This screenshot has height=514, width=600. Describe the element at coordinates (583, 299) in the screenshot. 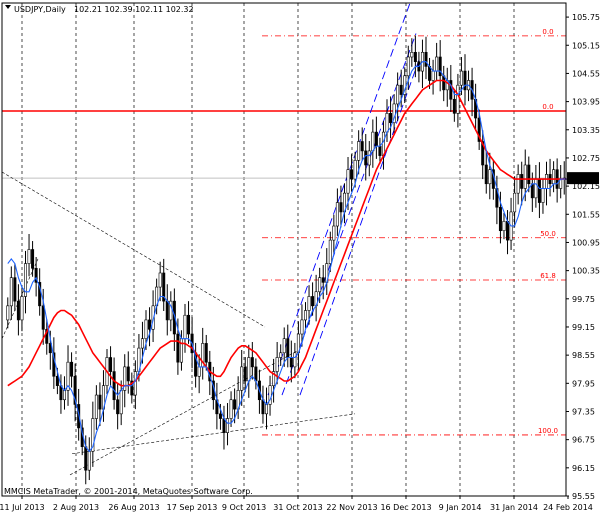

I see `y-tick-label: 99.75` at that location.